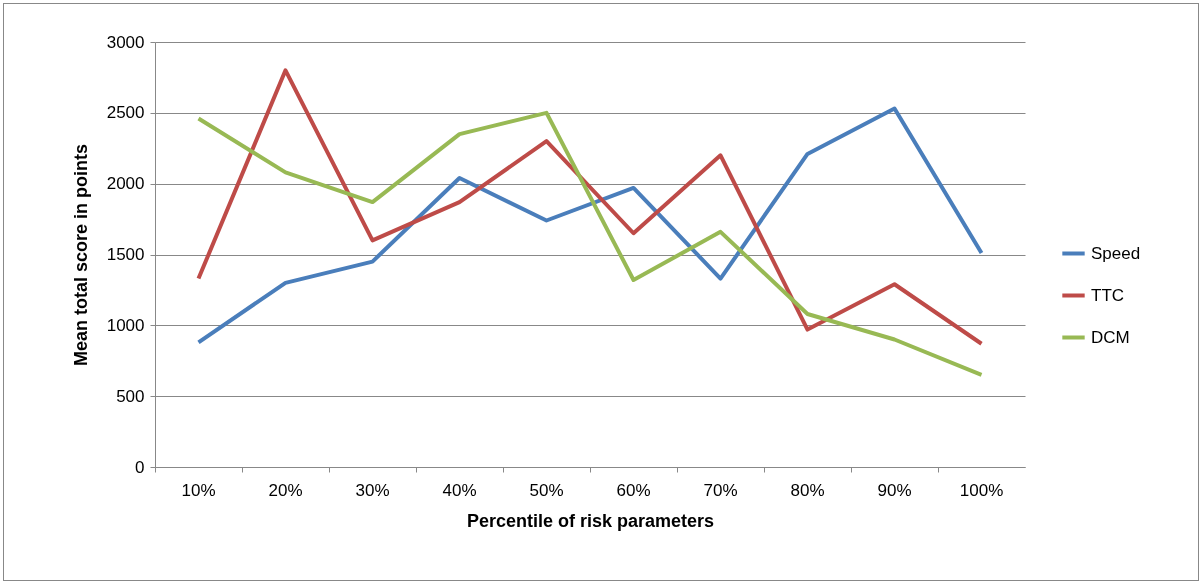 Image resolution: width=1204 pixels, height=585 pixels. Describe the element at coordinates (125, 113) in the screenshot. I see `y-tick-label: 2500` at that location.